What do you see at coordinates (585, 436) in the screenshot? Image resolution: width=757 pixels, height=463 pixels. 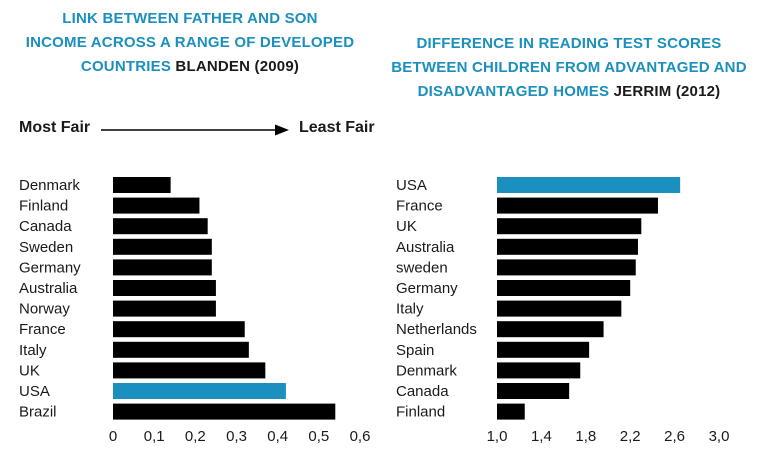 I see `right-x-tick-label: 1,8` at bounding box center [585, 436].